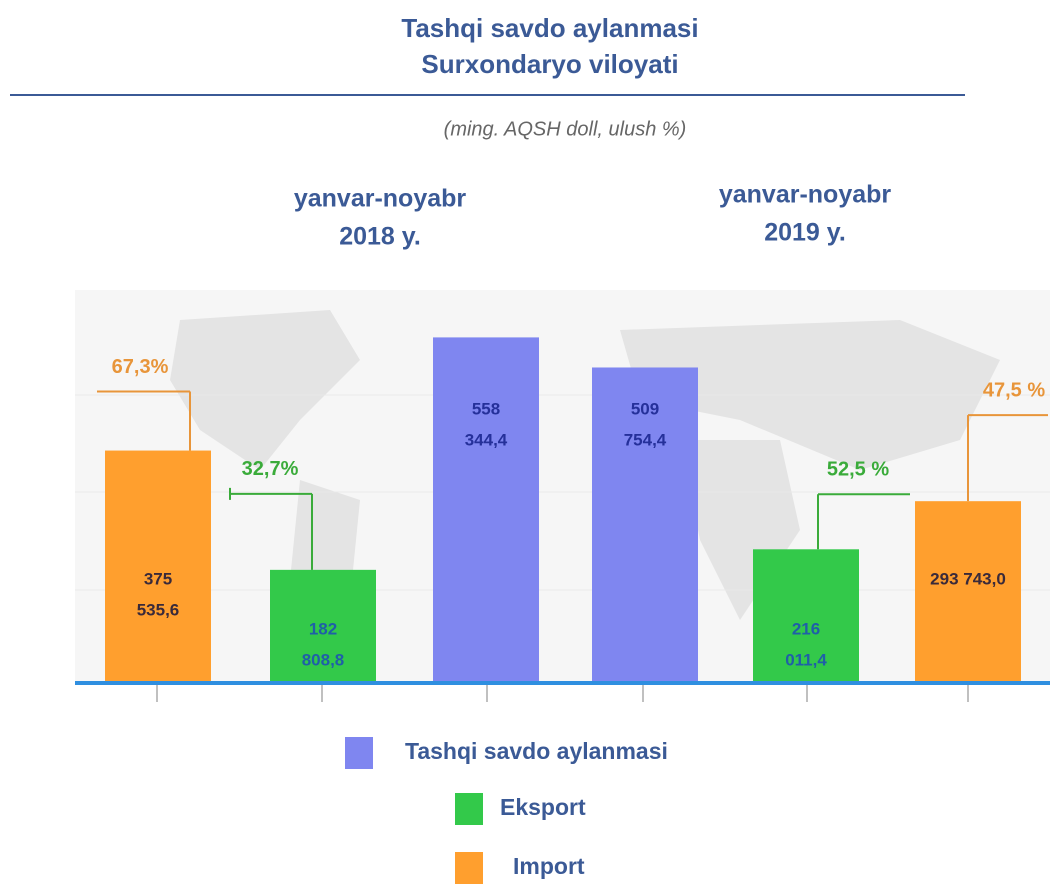 The height and width of the screenshot is (884, 1054). What do you see at coordinates (645, 439) in the screenshot?
I see `value-label: 754,4` at bounding box center [645, 439].